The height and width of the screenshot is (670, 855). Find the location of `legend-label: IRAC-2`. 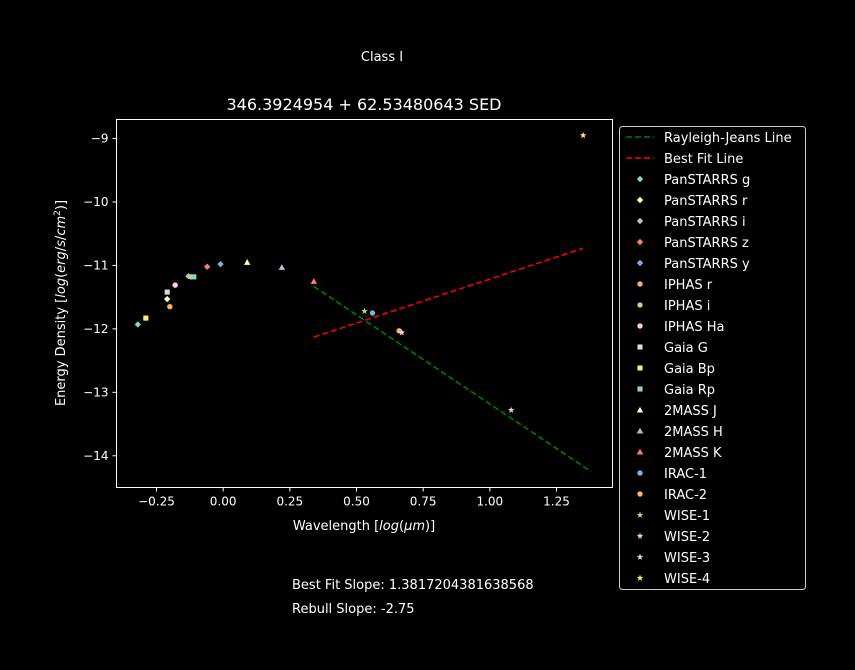

legend-label: IRAC-2 is located at coordinates (685, 495).